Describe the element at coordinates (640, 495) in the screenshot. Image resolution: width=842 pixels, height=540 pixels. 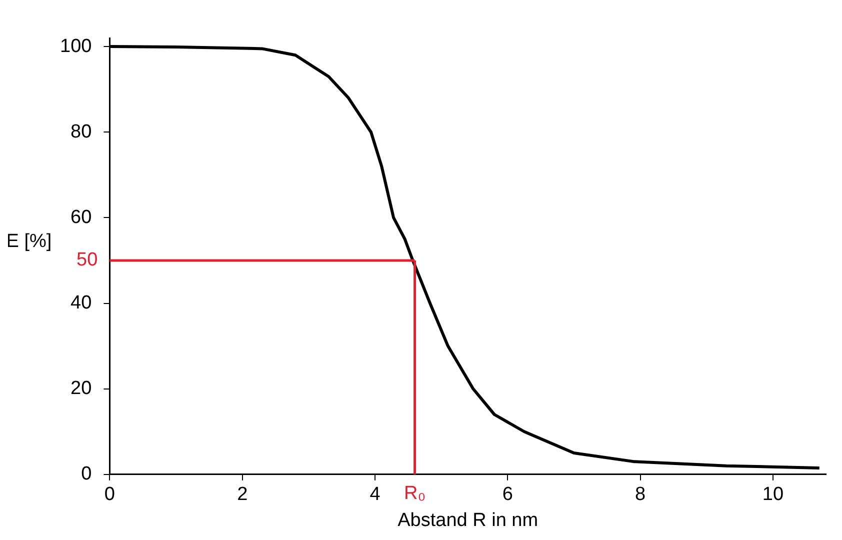
I see `x-tick-label: 8` at that location.